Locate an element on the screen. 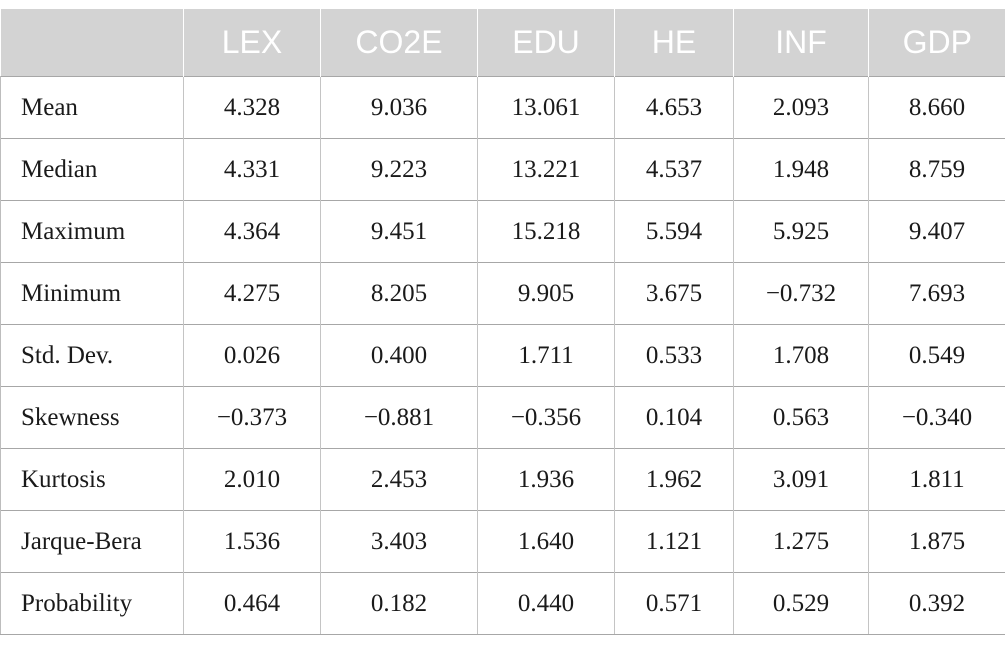  table-cell: 1.640 is located at coordinates (546, 541).